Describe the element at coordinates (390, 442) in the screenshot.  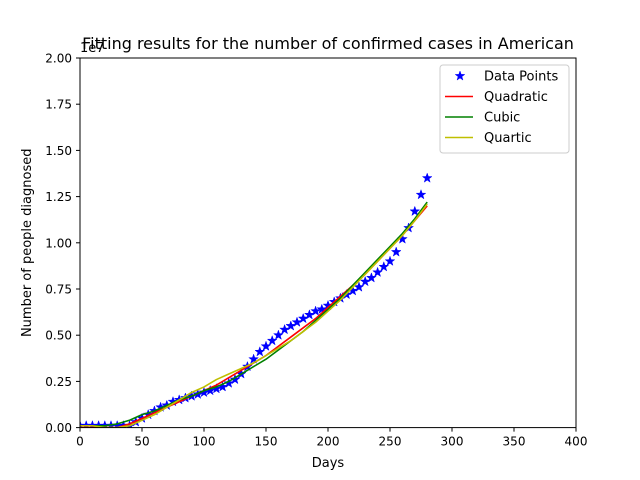
I see `x-tick-label: 250` at that location.